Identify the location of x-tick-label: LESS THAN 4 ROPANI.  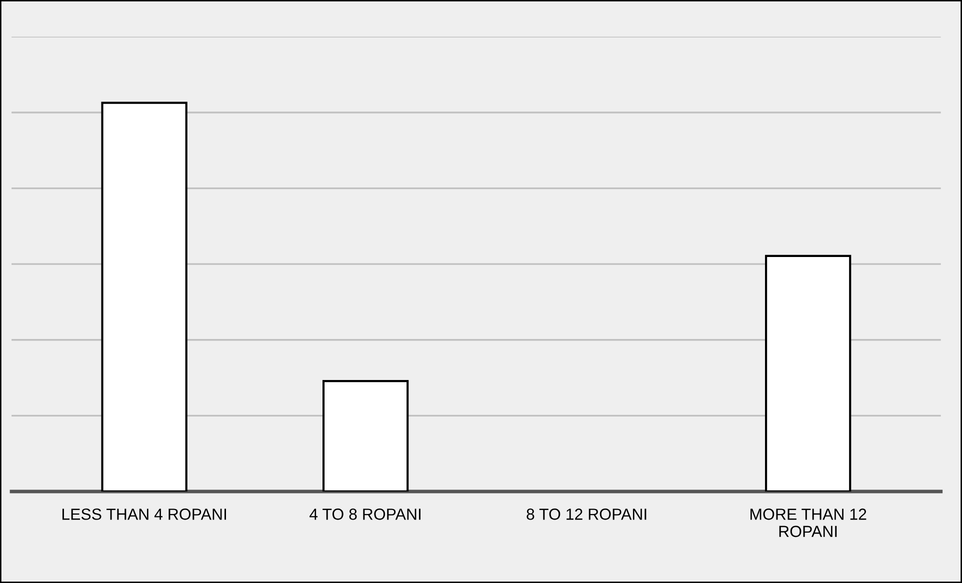
(144, 514).